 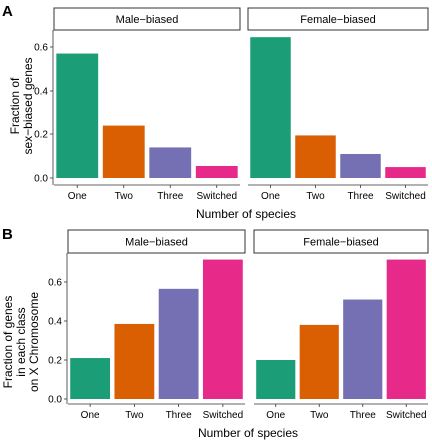 What do you see at coordinates (7, 11) in the screenshot?
I see `panel-letter-a: A` at bounding box center [7, 11].